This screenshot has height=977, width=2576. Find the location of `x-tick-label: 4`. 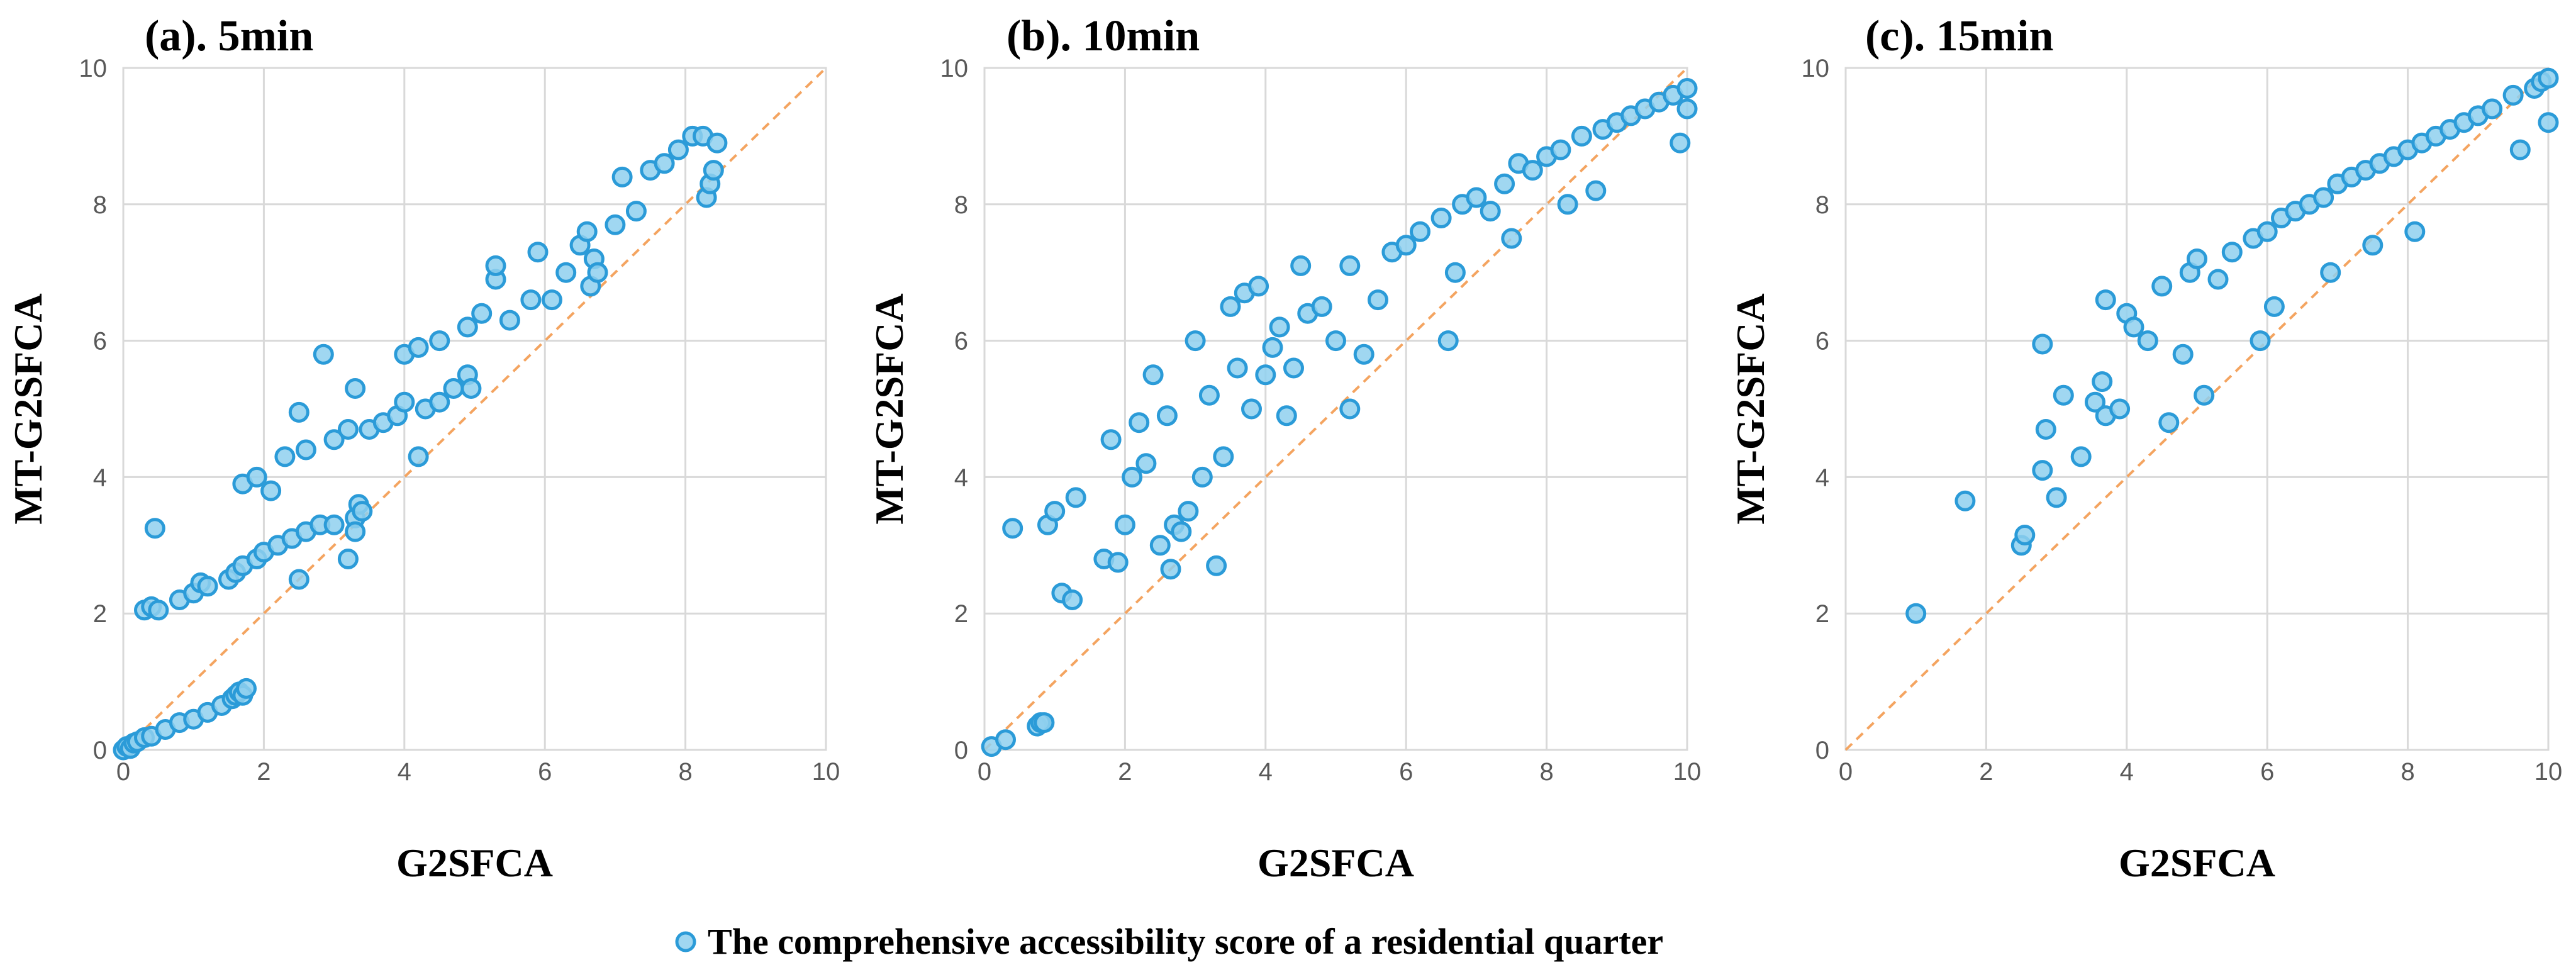

x-tick-label: 4 is located at coordinates (404, 772).